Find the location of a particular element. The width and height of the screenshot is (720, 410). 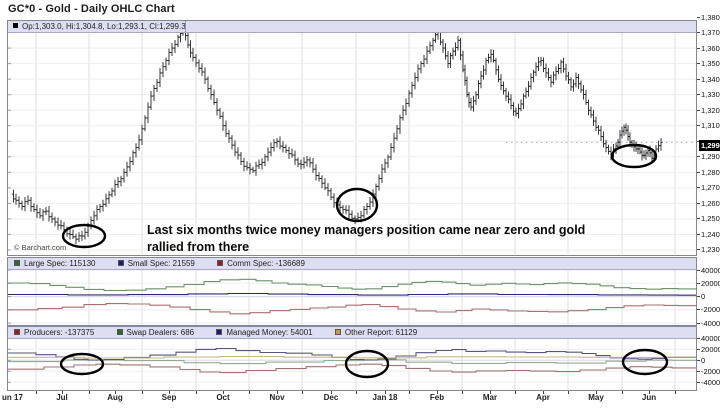

x-axis-label-apr: Apr is located at coordinates (543, 397).